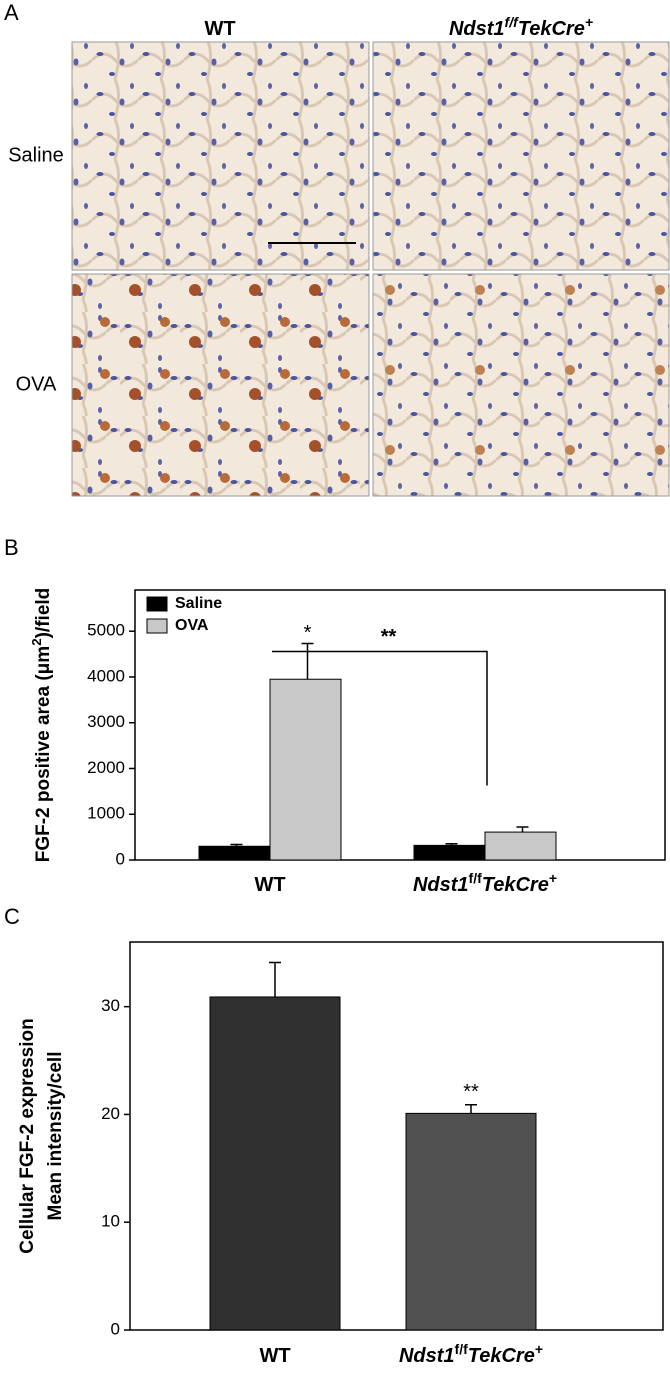 The height and width of the screenshot is (1377, 670). What do you see at coordinates (106, 675) in the screenshot?
I see `y-tick-label: 4000` at bounding box center [106, 675].